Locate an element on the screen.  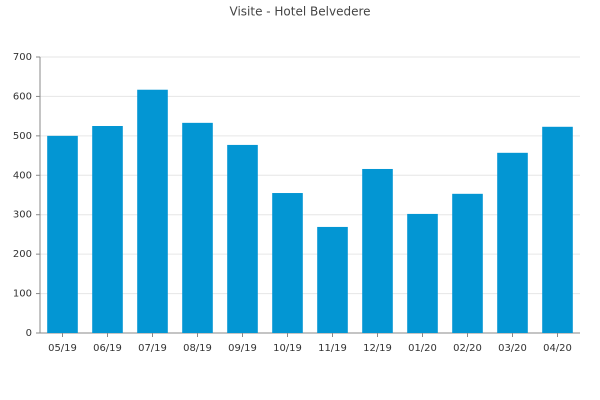
x-tick-label: 07/19 is located at coordinates (152, 348).